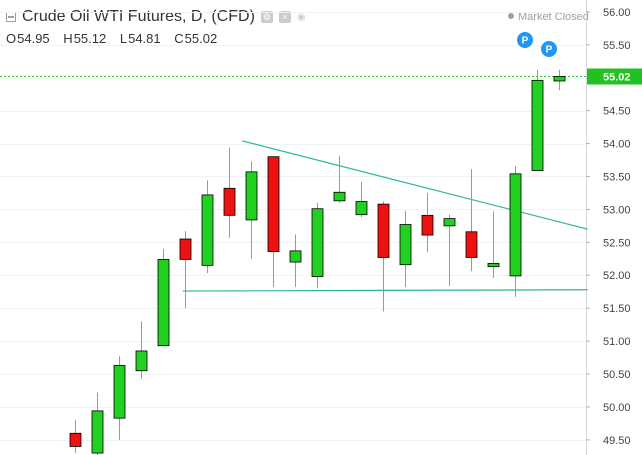  Describe the element at coordinates (196, 38) in the screenshot. I see `ohlc-close: C55.02` at that location.